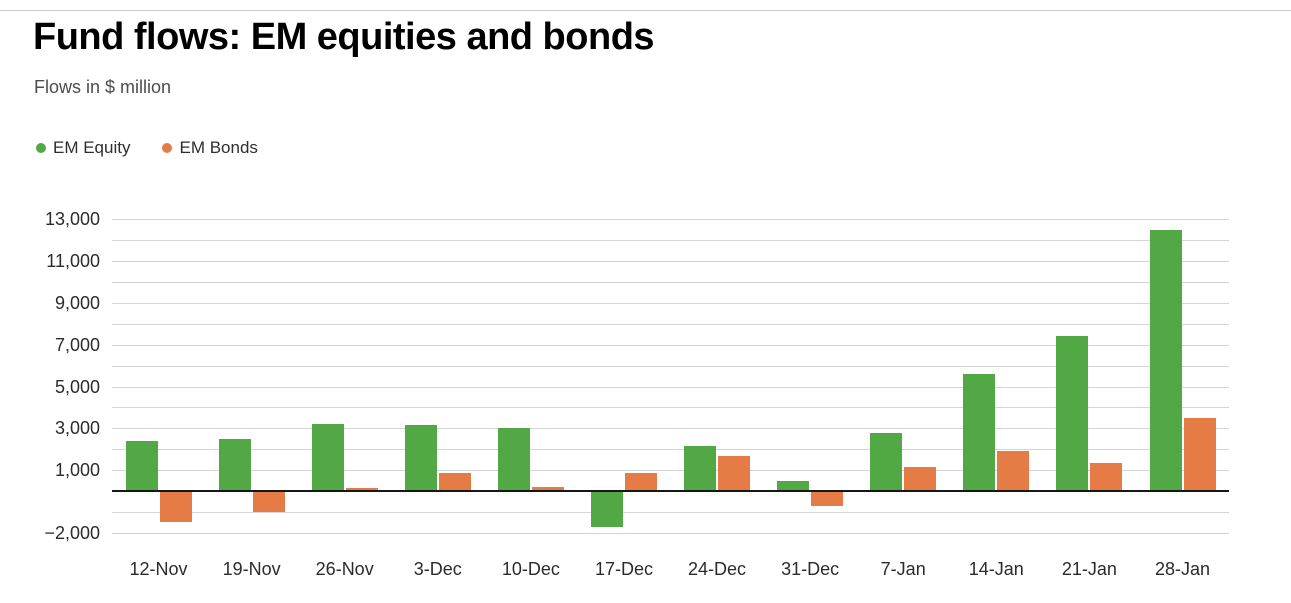  I want to click on legend-item-em-equity: EM Equity, so click(83, 148).